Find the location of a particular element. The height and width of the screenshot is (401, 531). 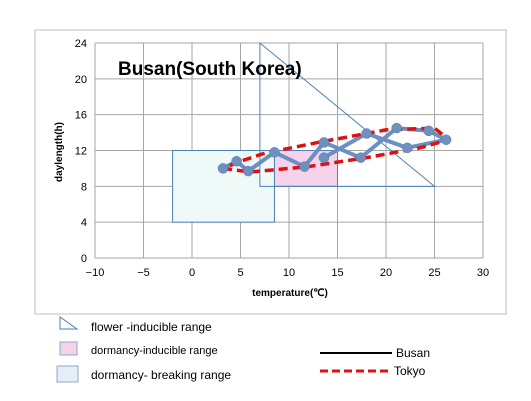

y-tick-label: 0 is located at coordinates (84, 259).